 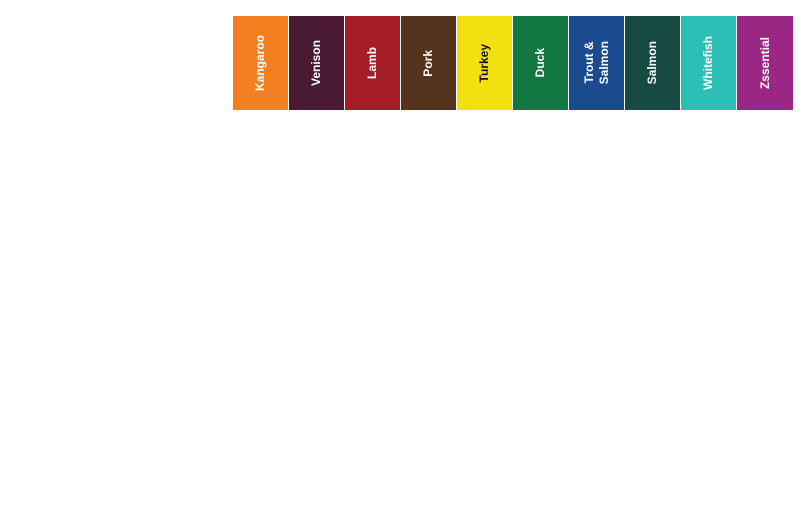 I want to click on tab-turkey: Turkey, so click(x=485, y=63).